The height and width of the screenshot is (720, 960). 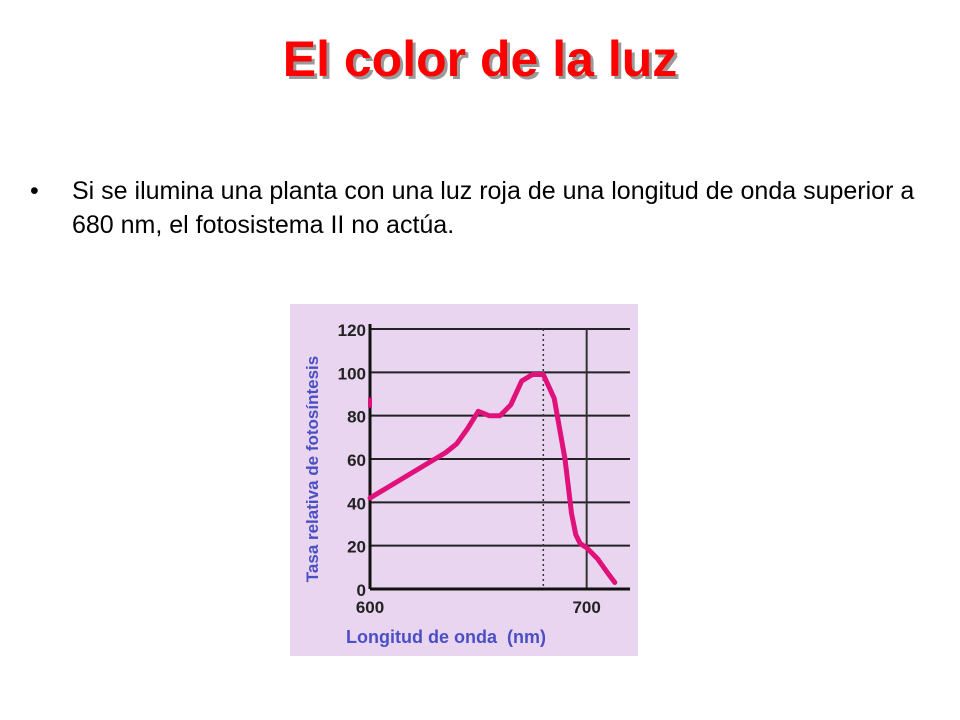 I want to click on y-tick-label: 120, so click(x=352, y=330).